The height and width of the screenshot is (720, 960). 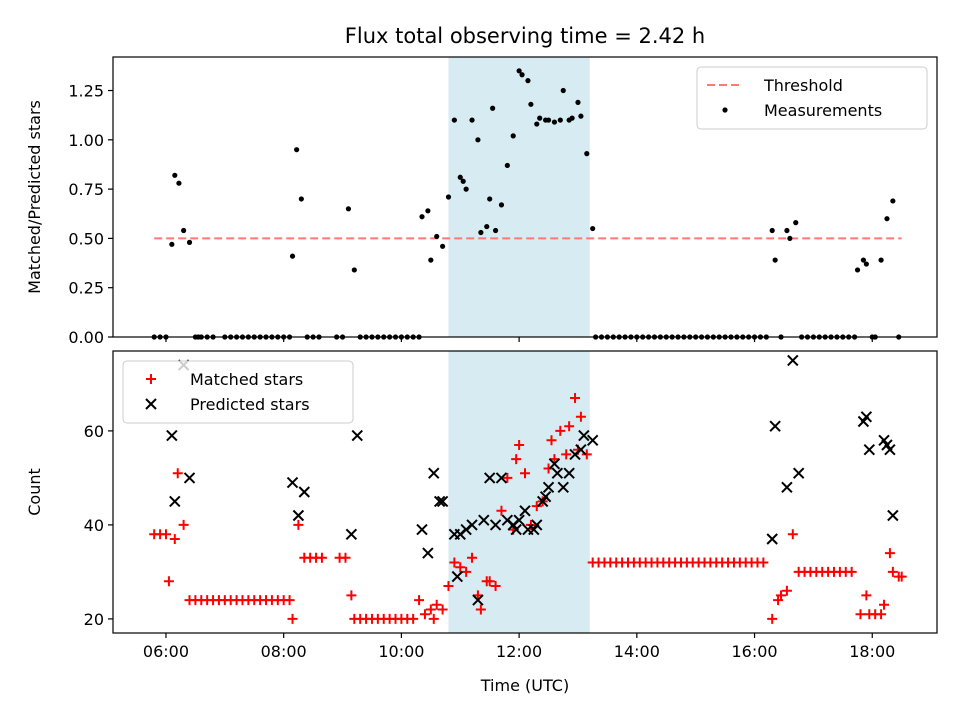 I want to click on legend: Threshold Measurements, so click(x=812, y=98).